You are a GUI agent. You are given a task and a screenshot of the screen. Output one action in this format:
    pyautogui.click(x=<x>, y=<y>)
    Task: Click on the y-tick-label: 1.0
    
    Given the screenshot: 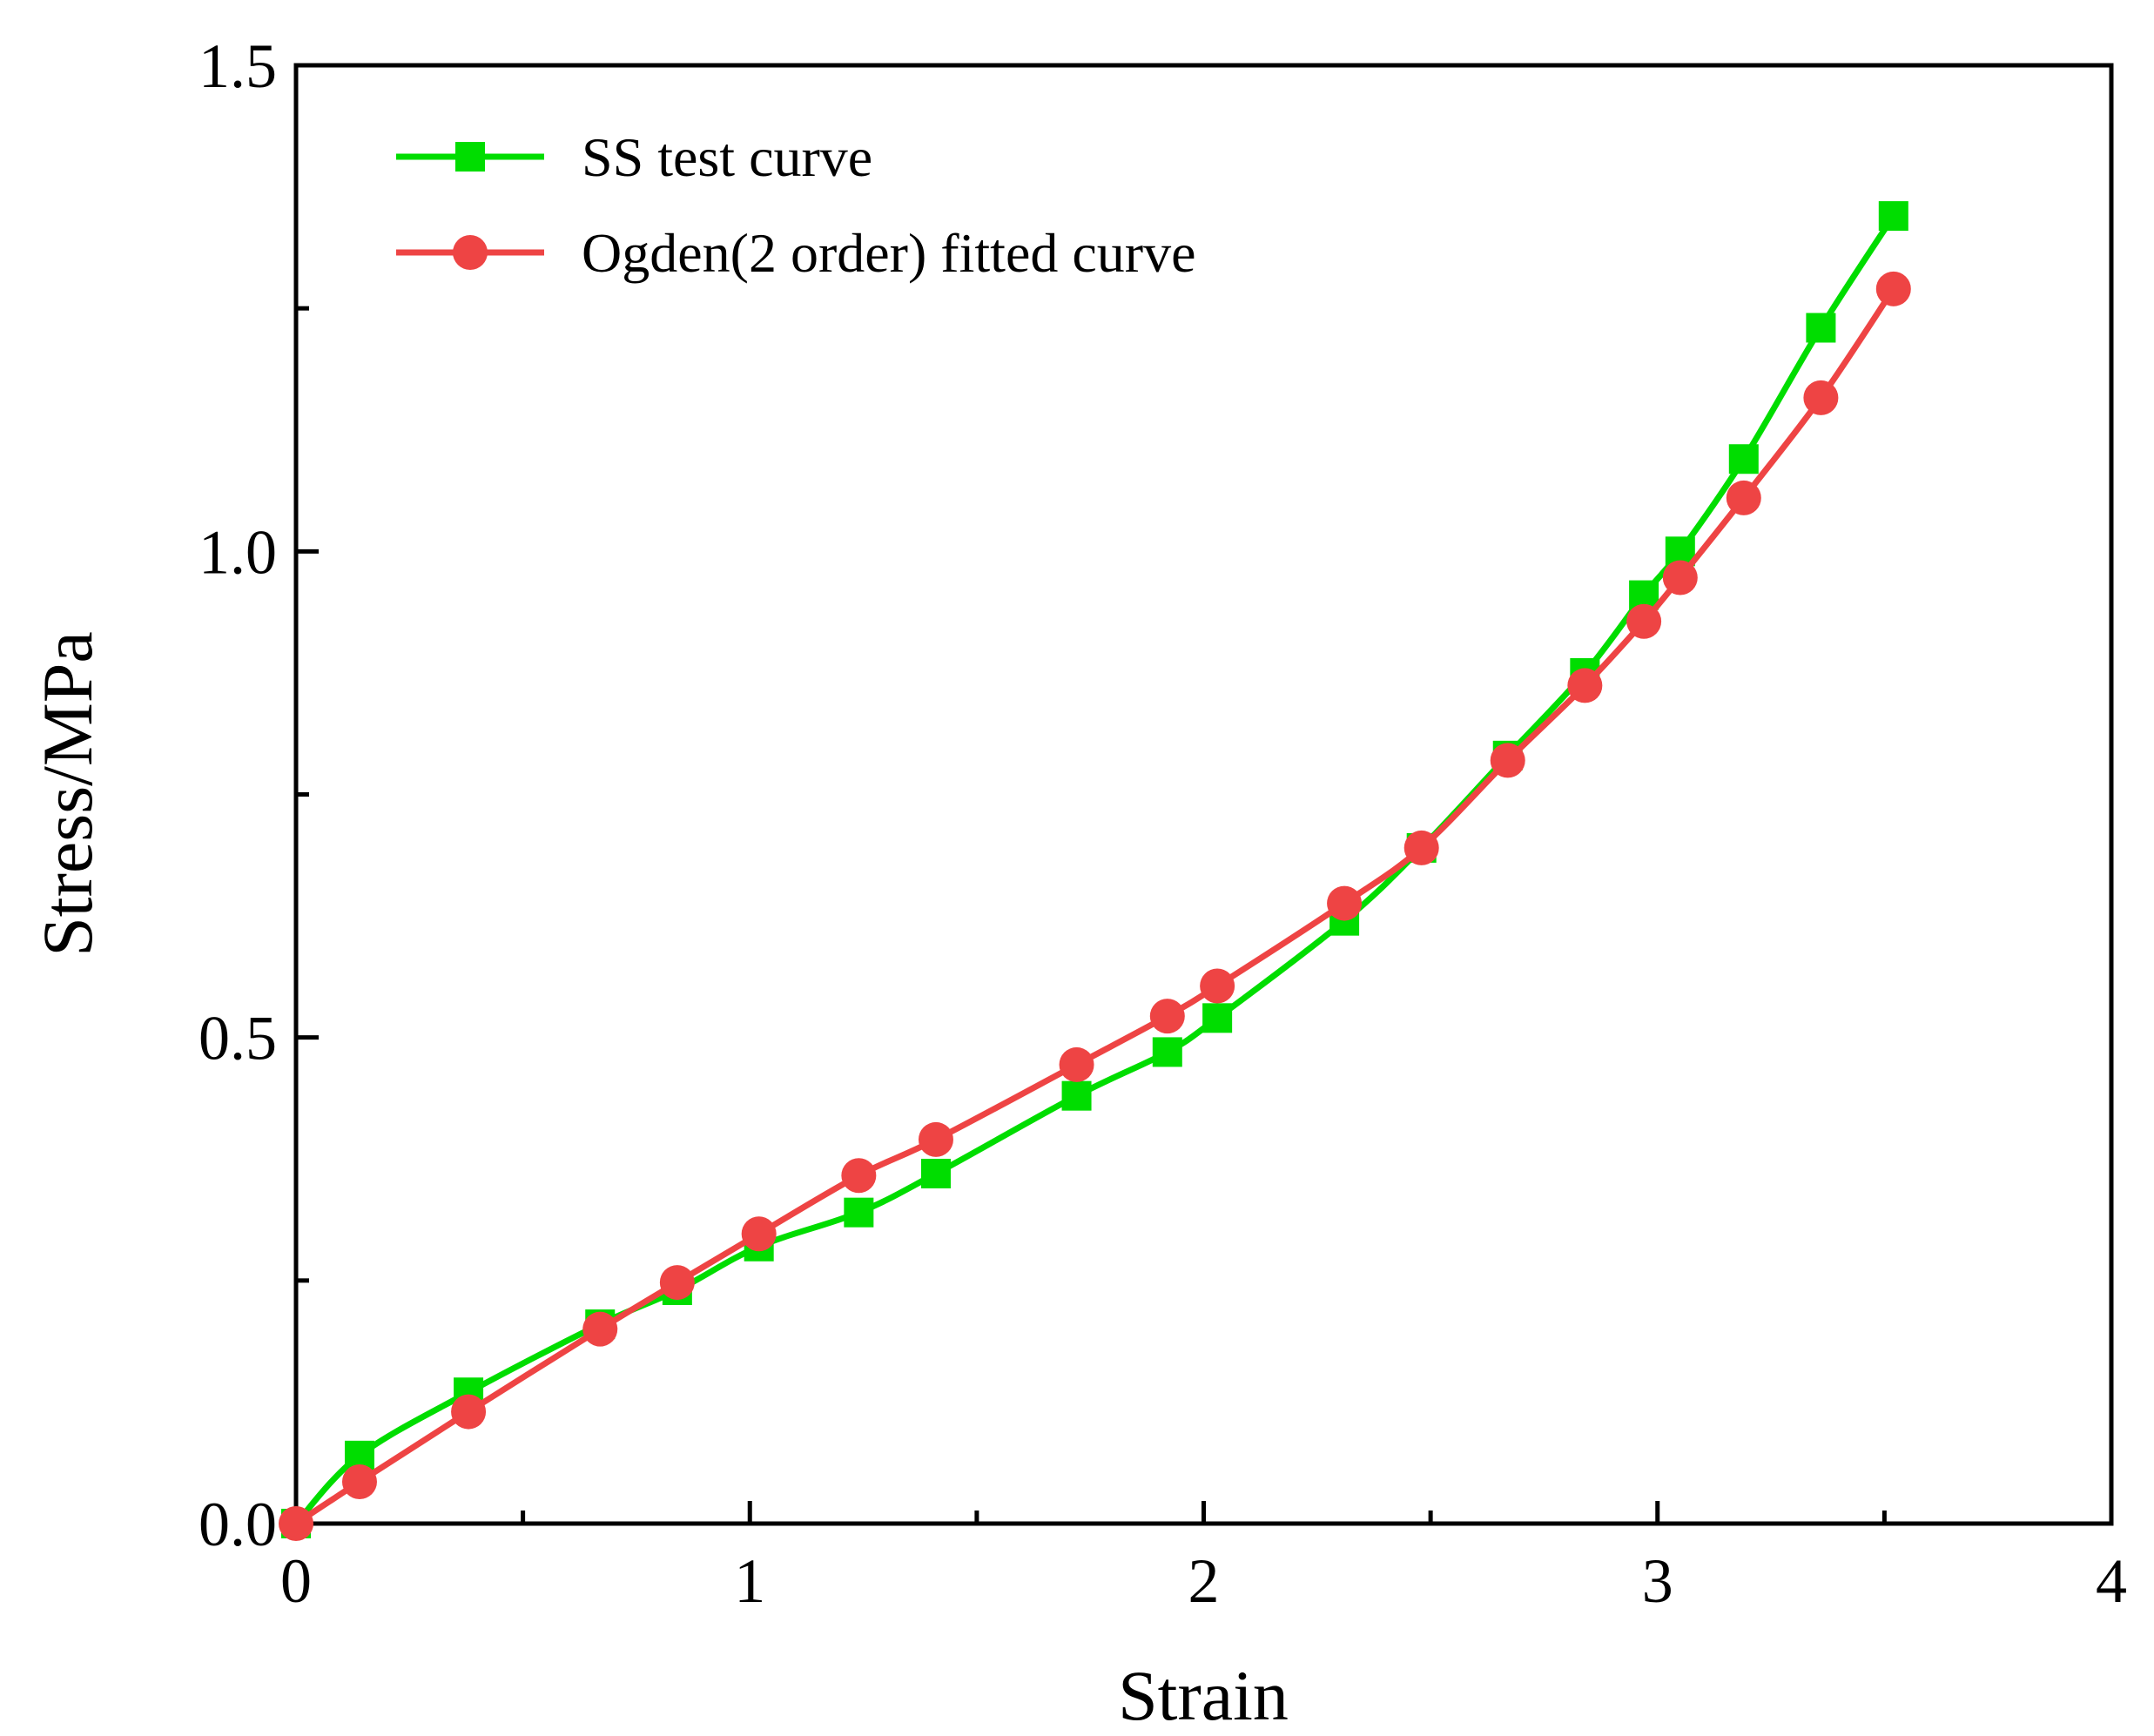 What is the action you would take?
    pyautogui.click(x=238, y=552)
    